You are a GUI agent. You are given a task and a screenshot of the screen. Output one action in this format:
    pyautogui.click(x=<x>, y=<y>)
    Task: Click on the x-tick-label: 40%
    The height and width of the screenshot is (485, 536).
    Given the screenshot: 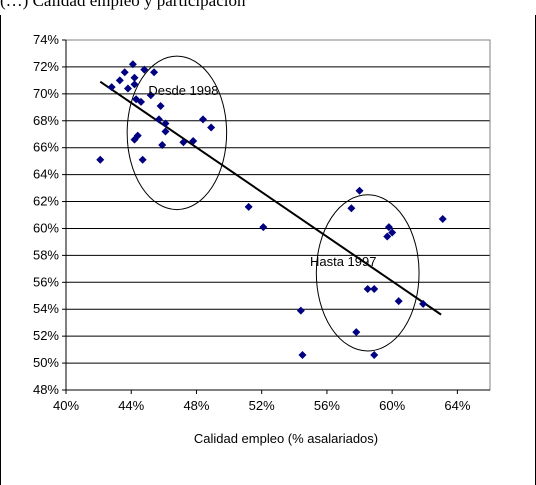 What is the action you would take?
    pyautogui.click(x=66, y=405)
    